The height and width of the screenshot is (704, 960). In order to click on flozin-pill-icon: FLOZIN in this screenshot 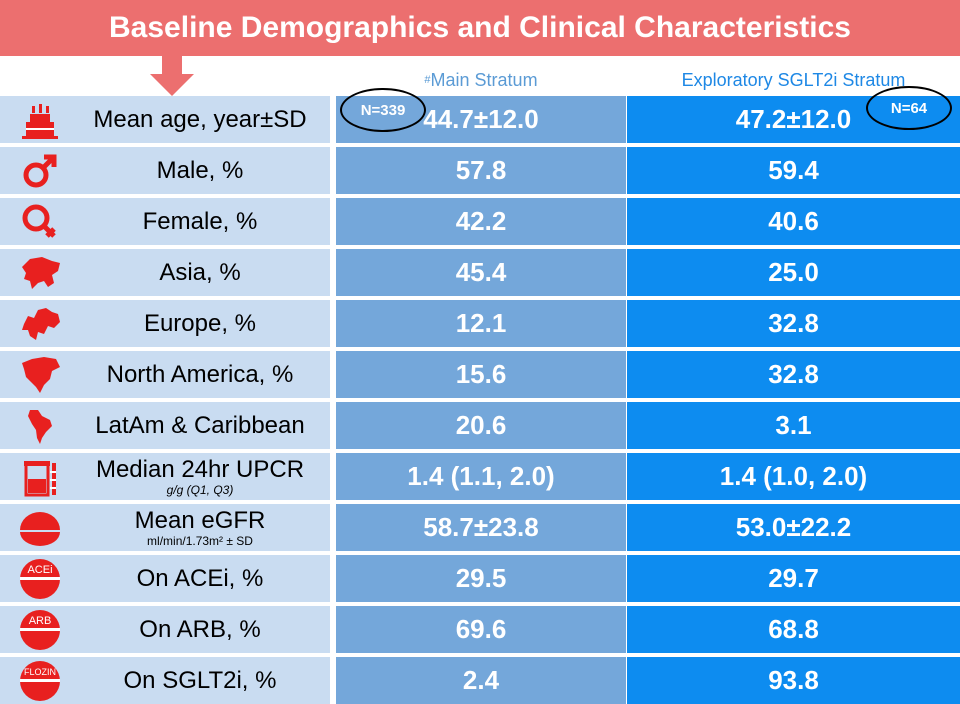, I will do `click(40, 681)`.